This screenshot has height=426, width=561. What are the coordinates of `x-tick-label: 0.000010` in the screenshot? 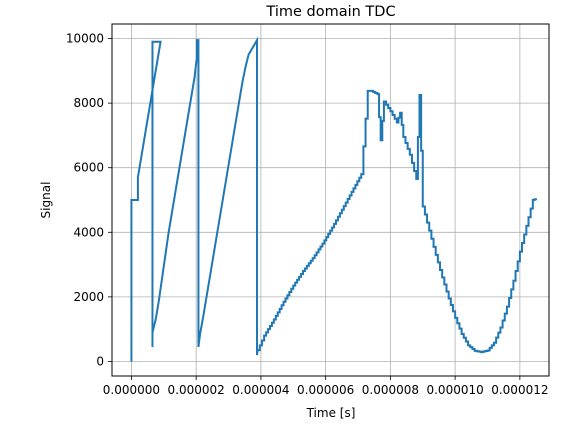 It's located at (454, 390).